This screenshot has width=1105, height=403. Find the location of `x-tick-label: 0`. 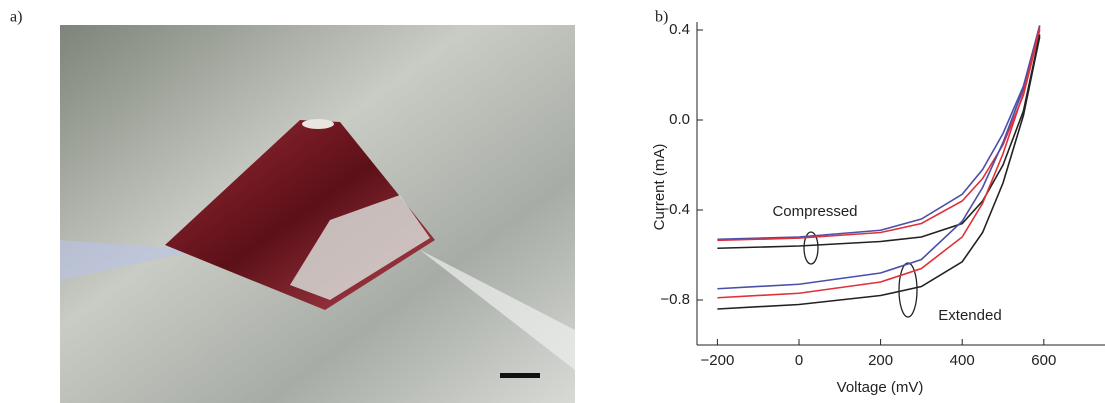

x-tick-label: 0 is located at coordinates (799, 360).